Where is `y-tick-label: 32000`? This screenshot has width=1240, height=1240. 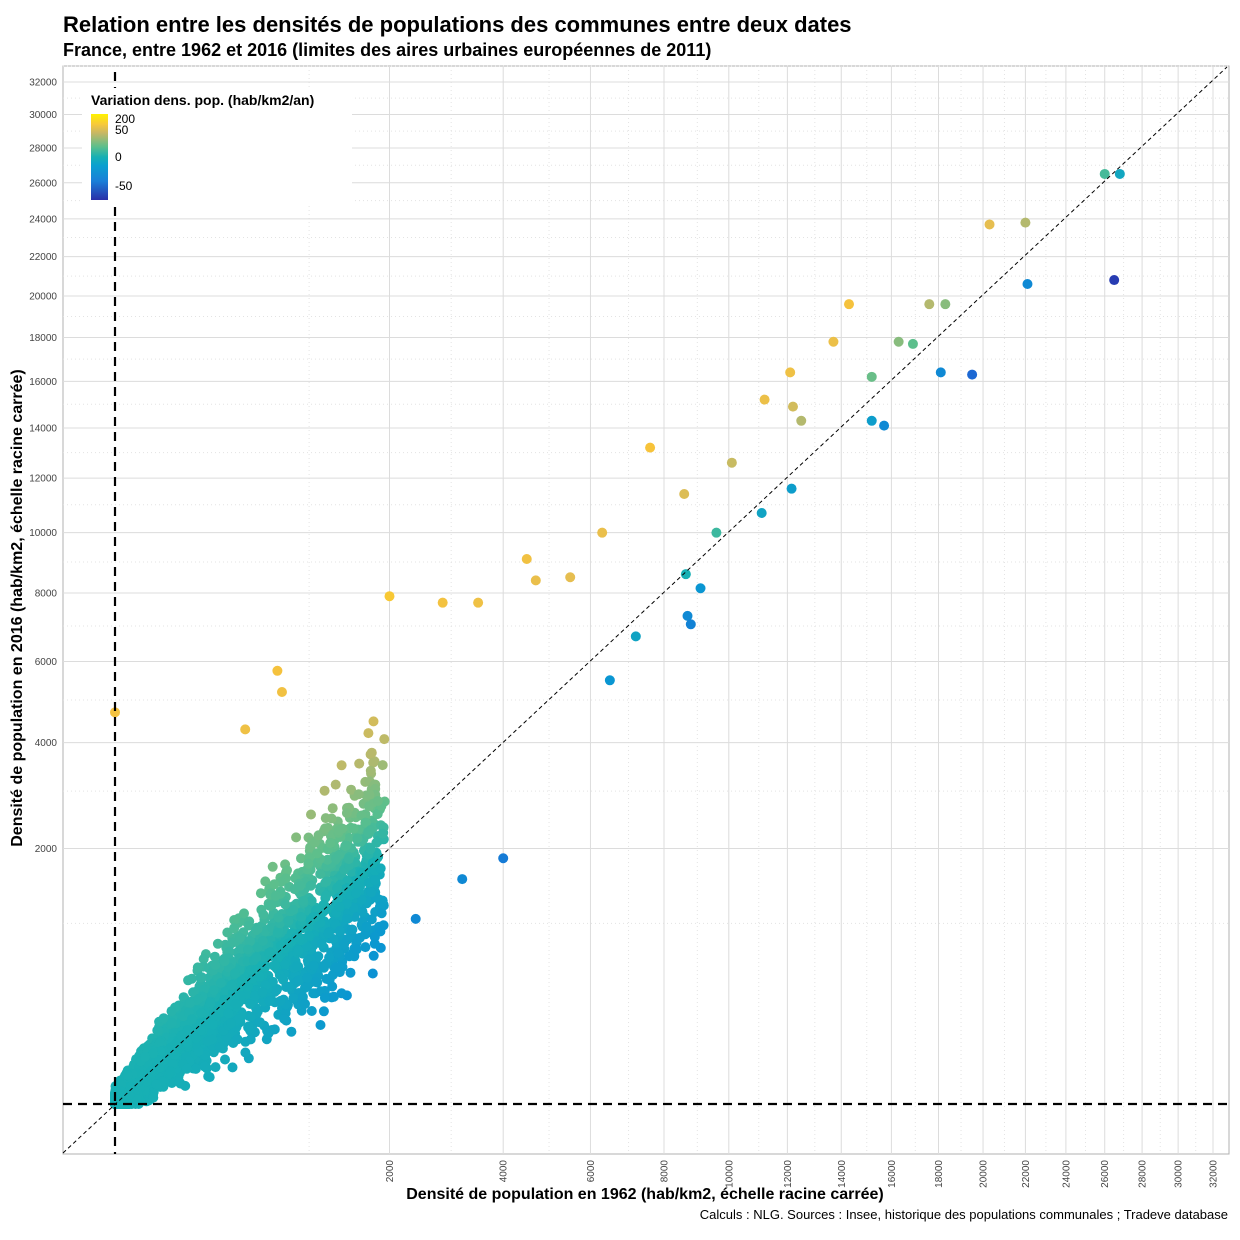 y-tick-label: 32000 is located at coordinates (43, 83).